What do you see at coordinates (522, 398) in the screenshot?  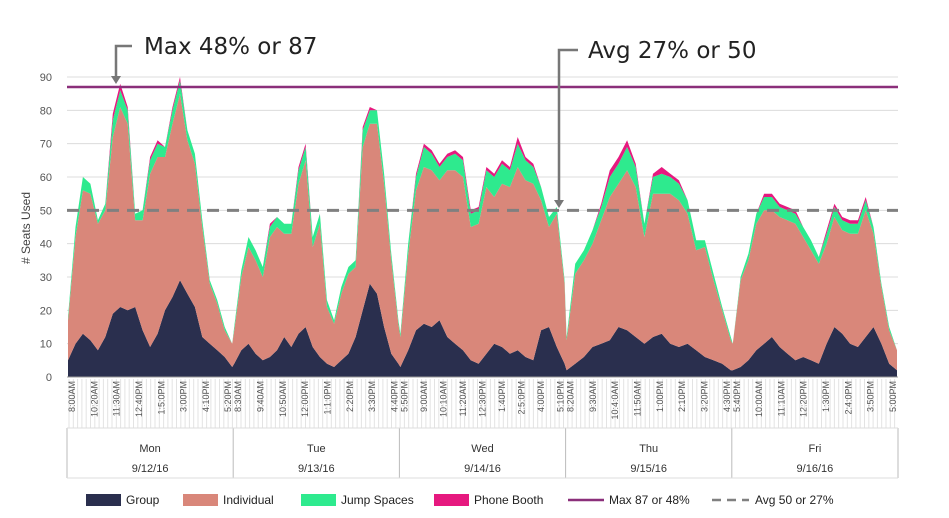 I see `x-tick-label: 2:5:0PM` at bounding box center [522, 398].